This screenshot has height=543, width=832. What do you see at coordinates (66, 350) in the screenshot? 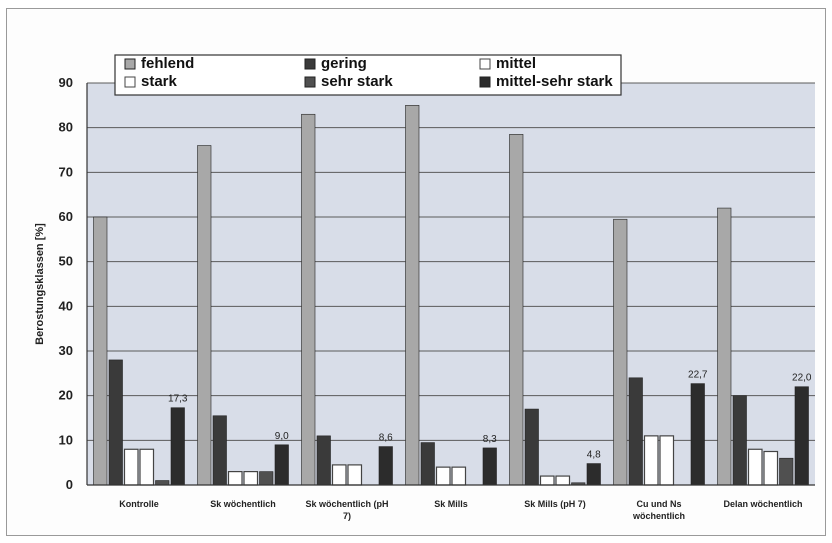
I see `y-tick-label: 30` at bounding box center [66, 350].